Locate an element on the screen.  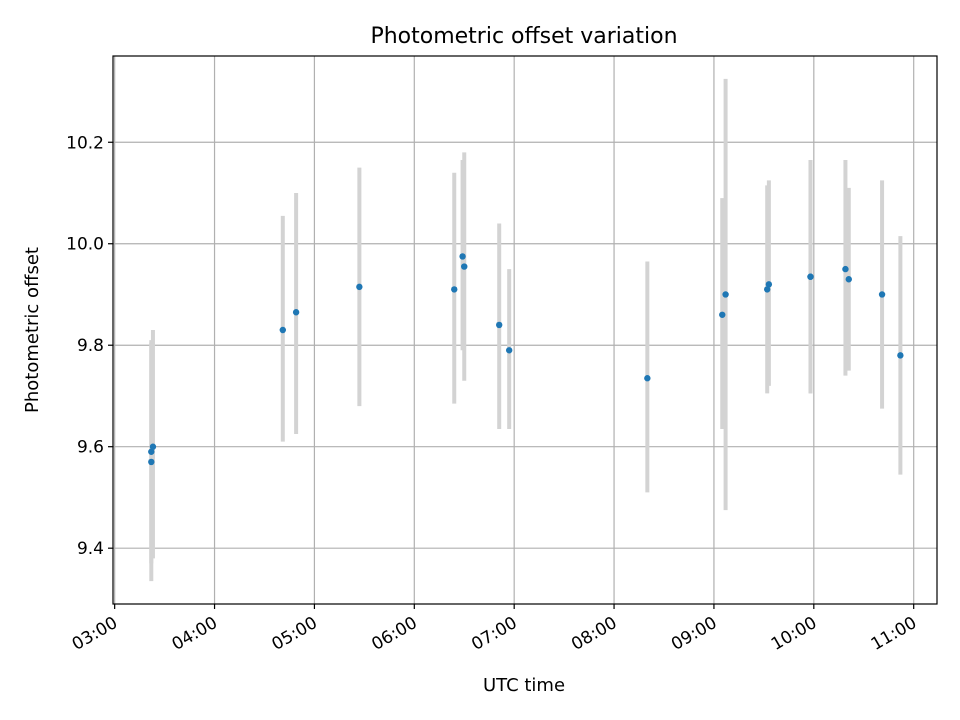
x-axis-label: UTC time is located at coordinates (524, 685).